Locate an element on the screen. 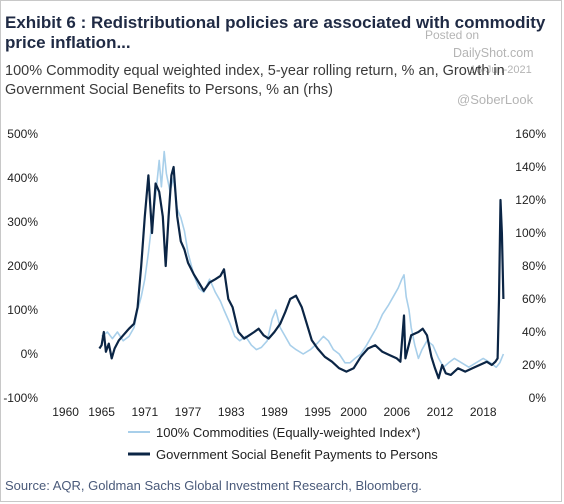 The image size is (564, 504). y-right-tick-label: 60% is located at coordinates (534, 299).